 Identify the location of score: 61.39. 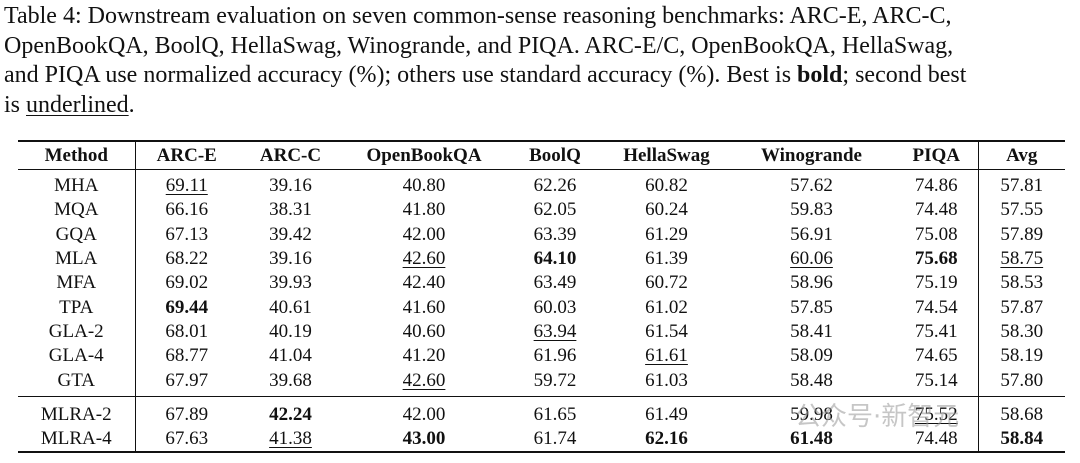
(666, 259).